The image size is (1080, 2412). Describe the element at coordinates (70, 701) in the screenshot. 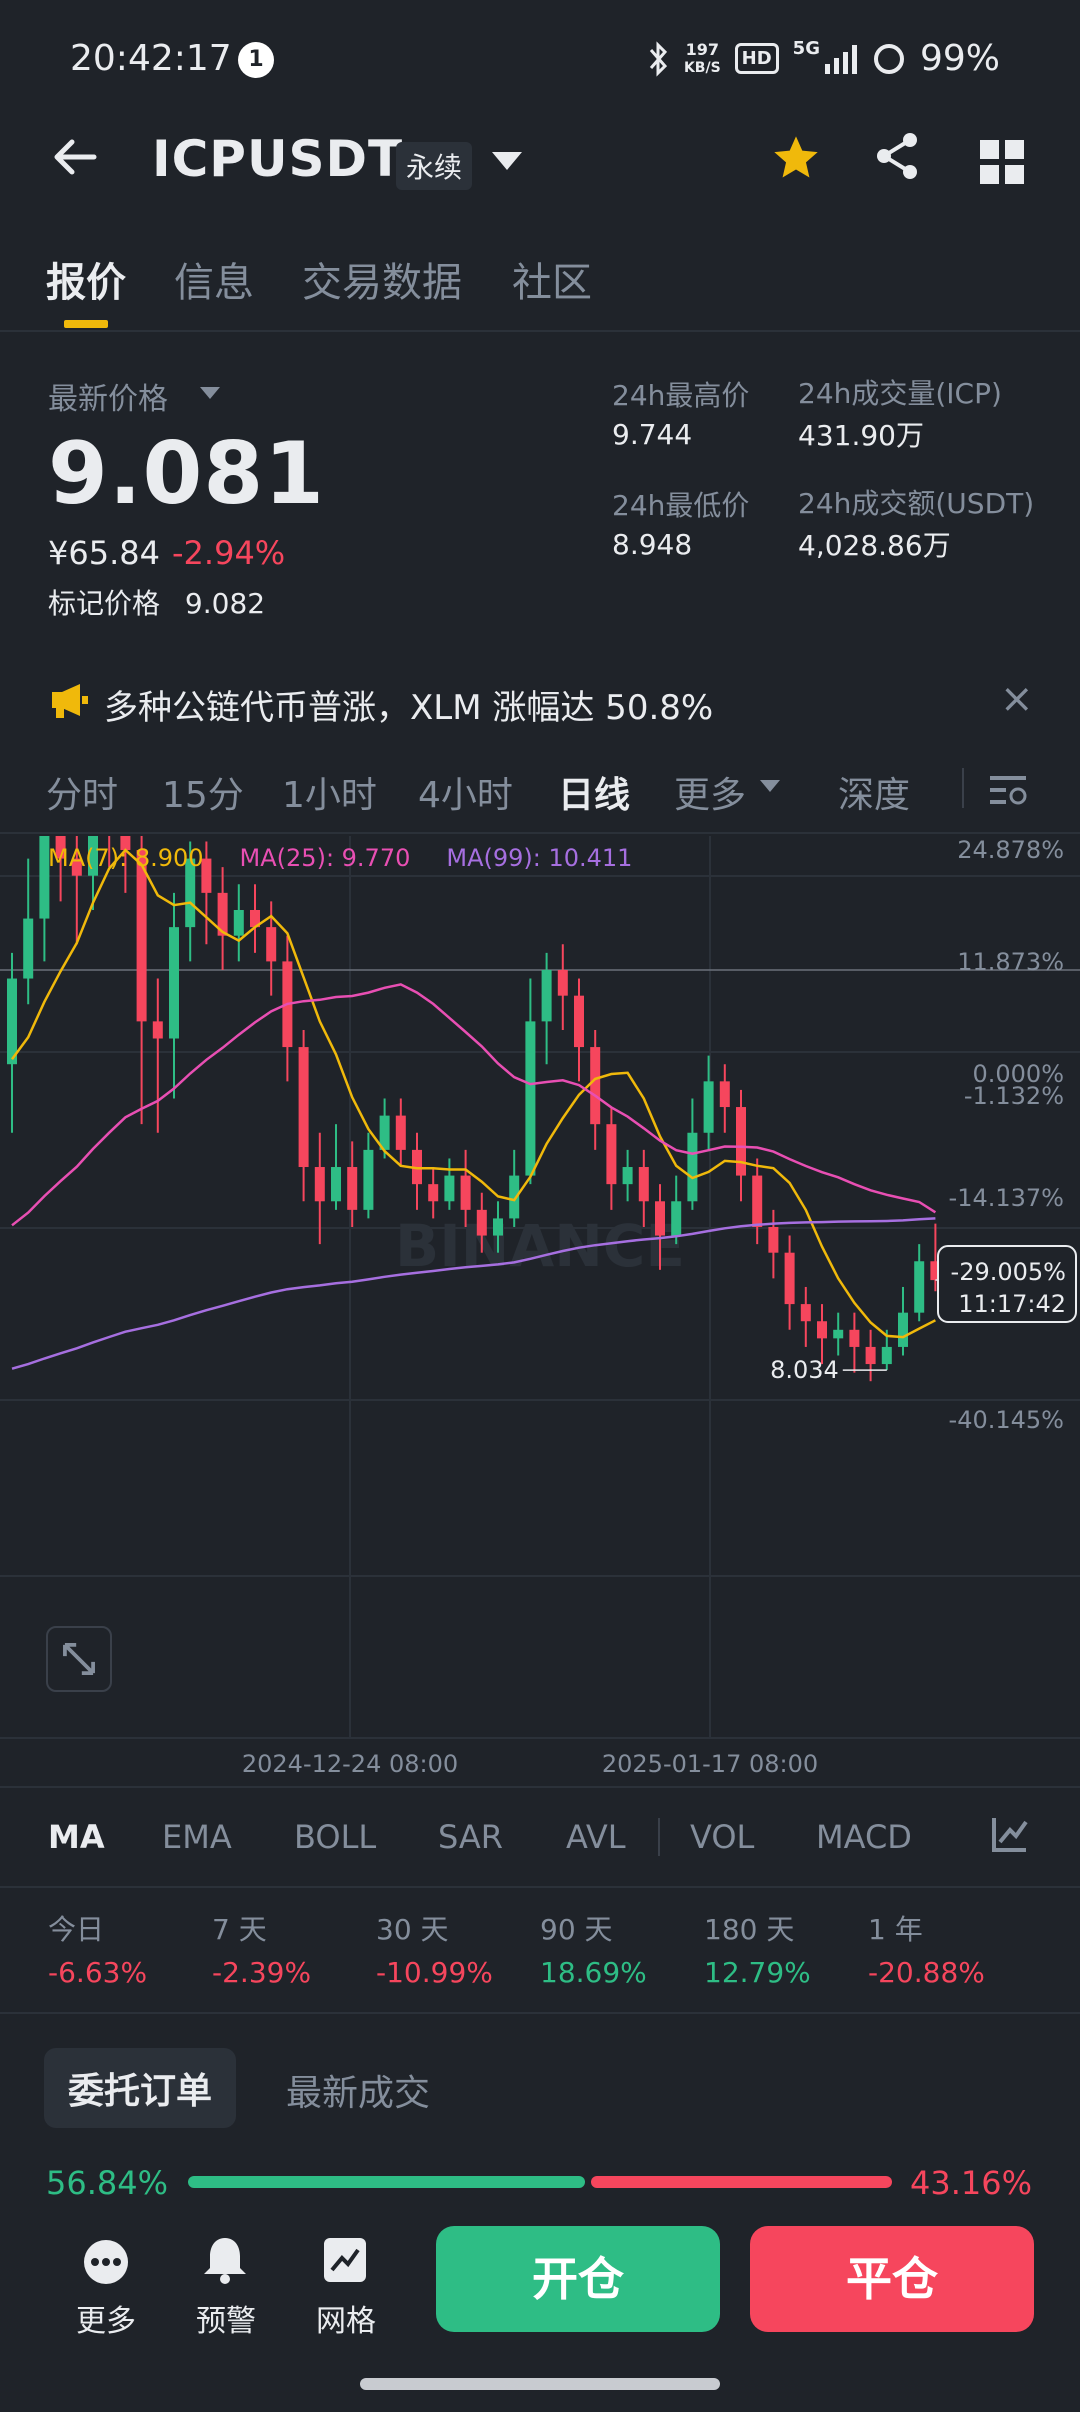

I see `megaphone-icon` at that location.